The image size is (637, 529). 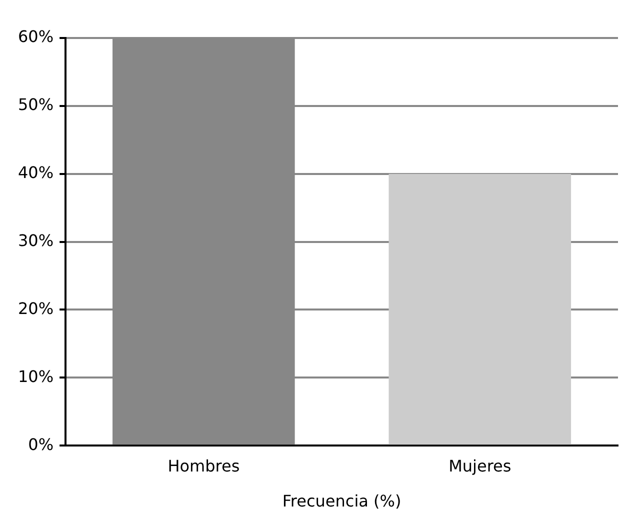 What do you see at coordinates (36, 376) in the screenshot?
I see `y-tick-label: 10%` at bounding box center [36, 376].